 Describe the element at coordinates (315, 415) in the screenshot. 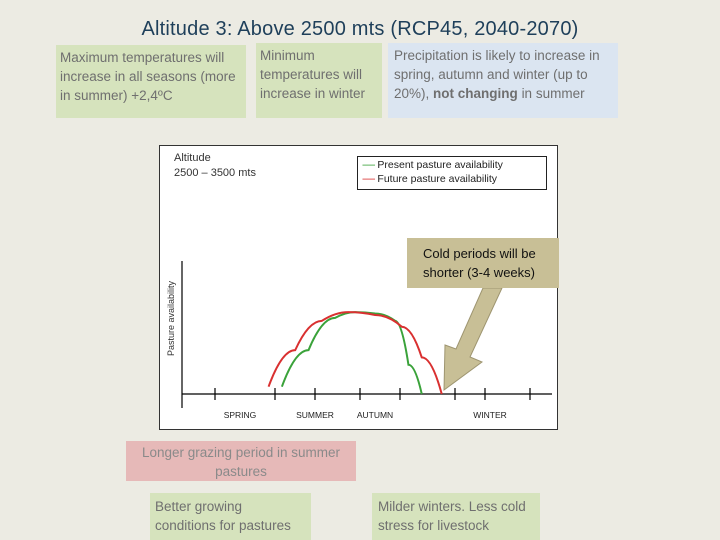

I see `x-tick-label: SUMMER` at that location.